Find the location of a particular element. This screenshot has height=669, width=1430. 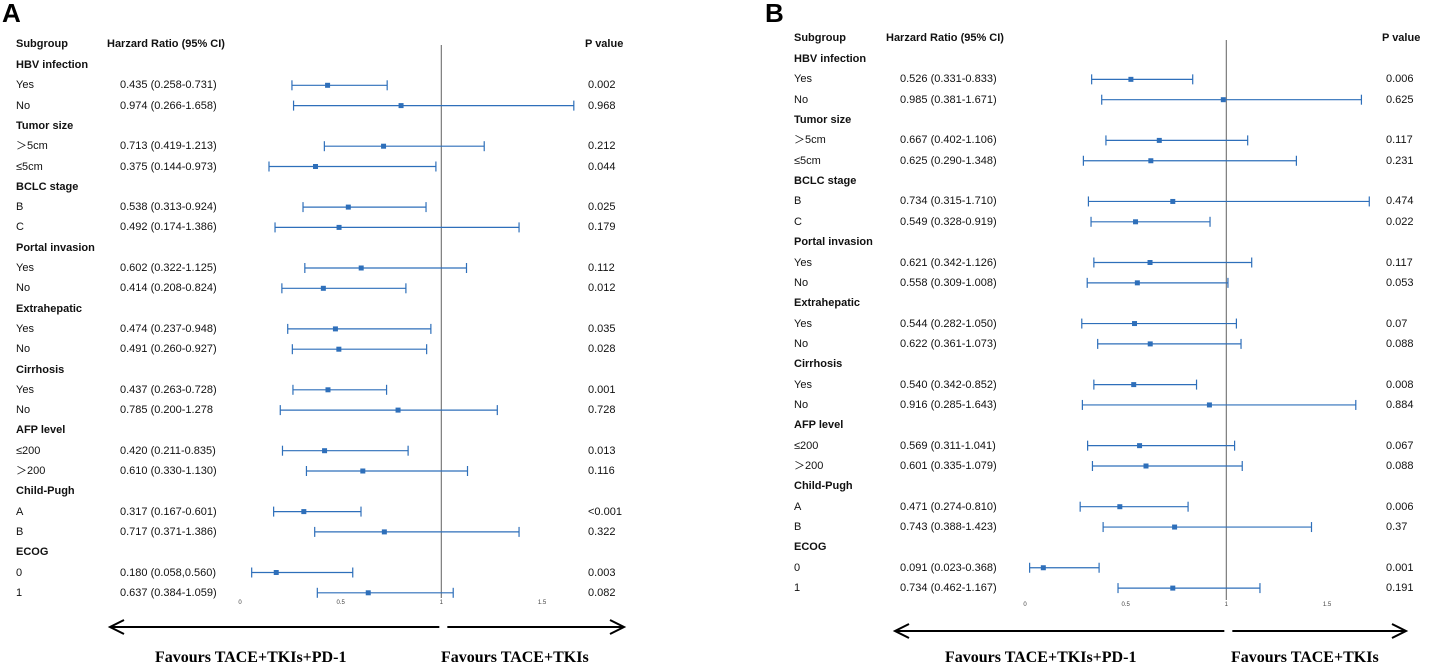

p-value: 0.001 is located at coordinates (1400, 567).